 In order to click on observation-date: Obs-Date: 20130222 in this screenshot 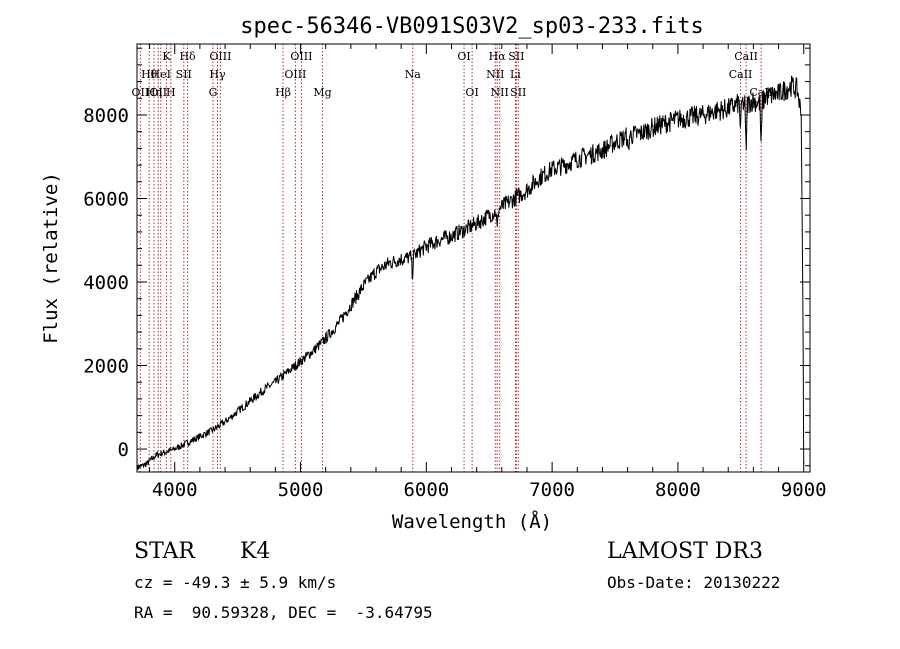, I will do `click(694, 582)`.